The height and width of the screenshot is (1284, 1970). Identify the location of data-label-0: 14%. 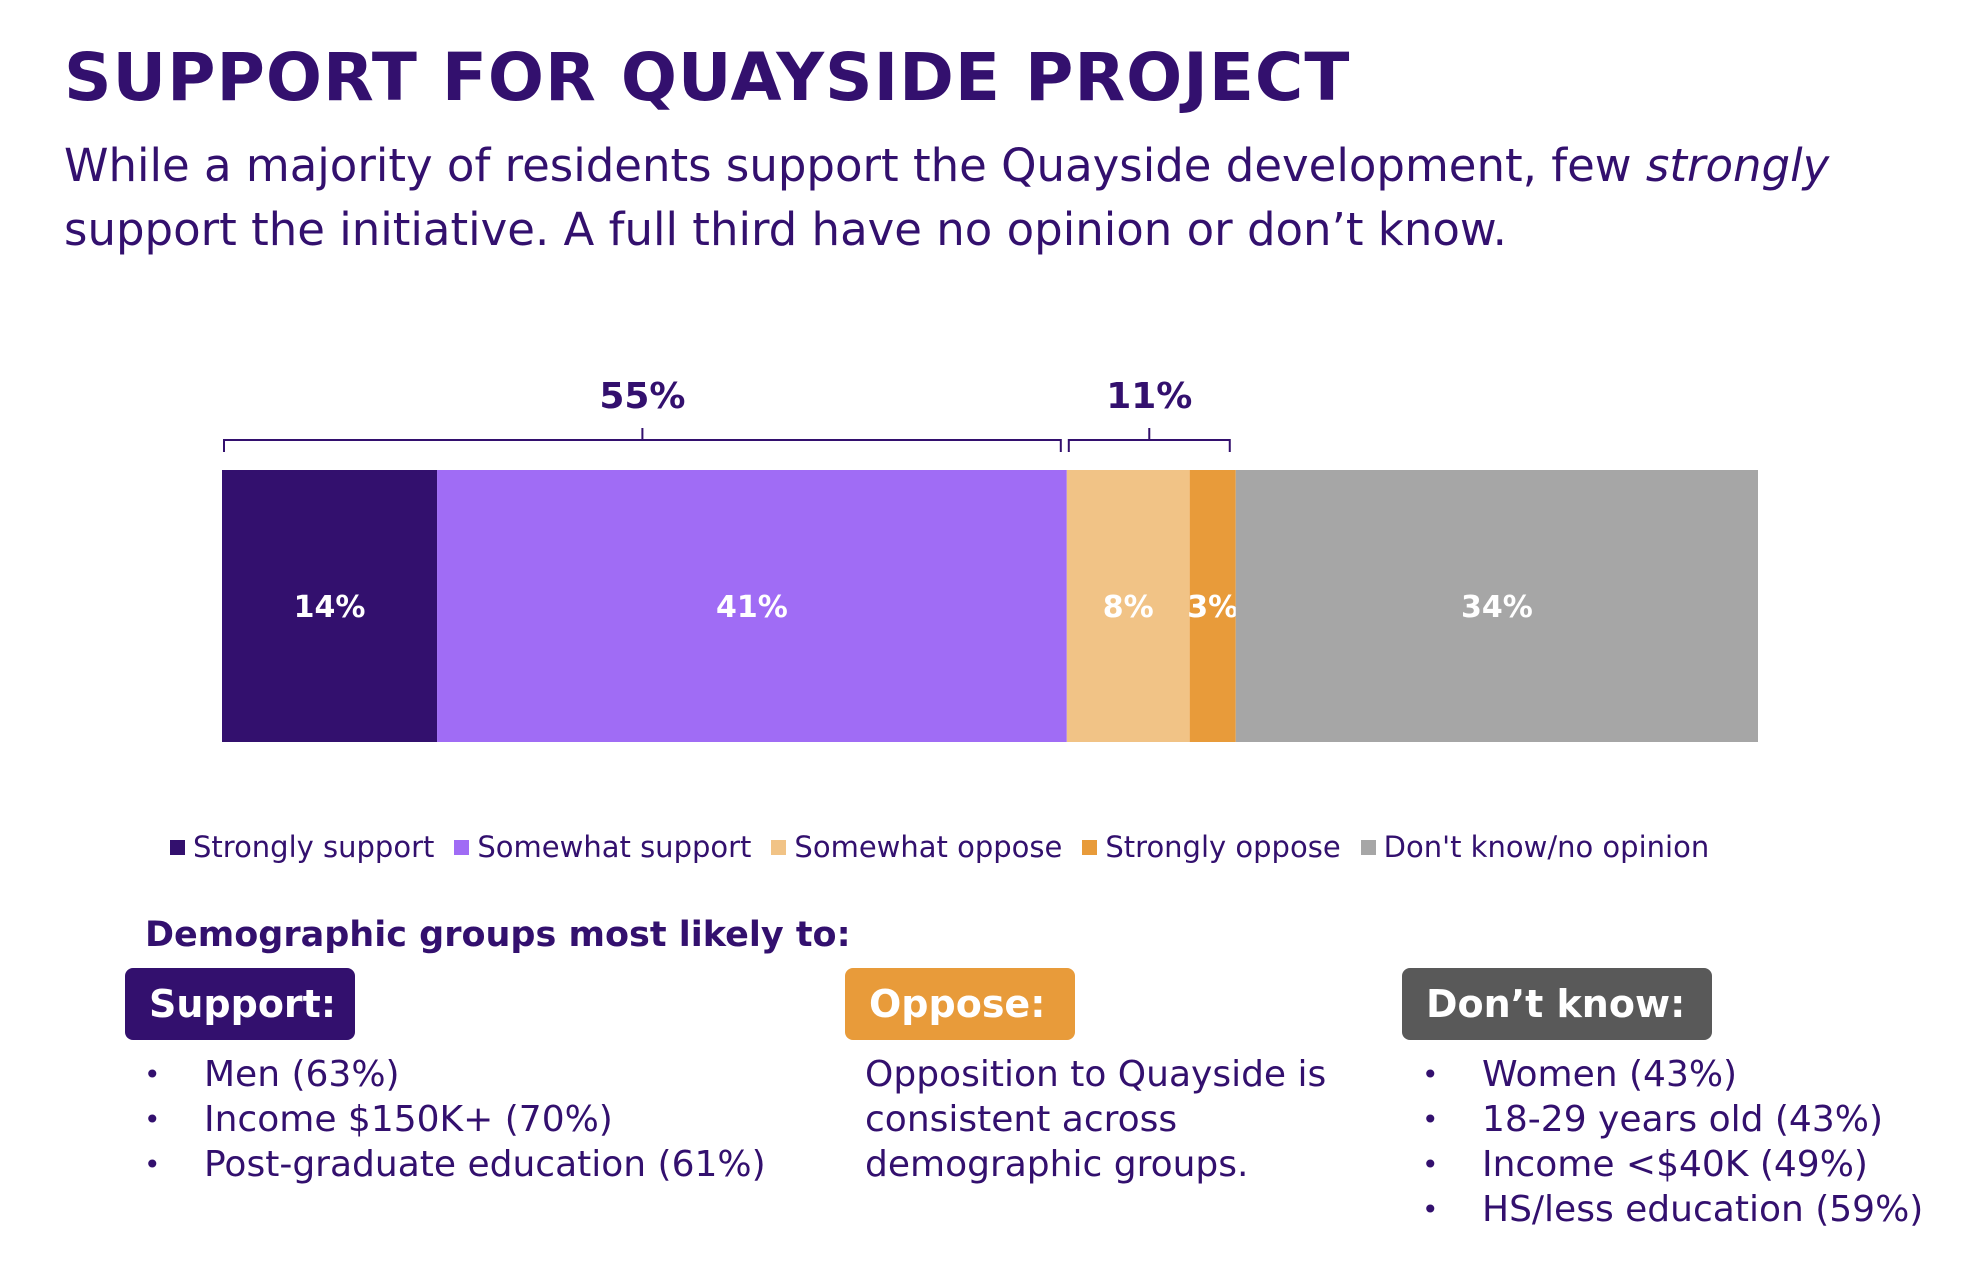
(330, 607).